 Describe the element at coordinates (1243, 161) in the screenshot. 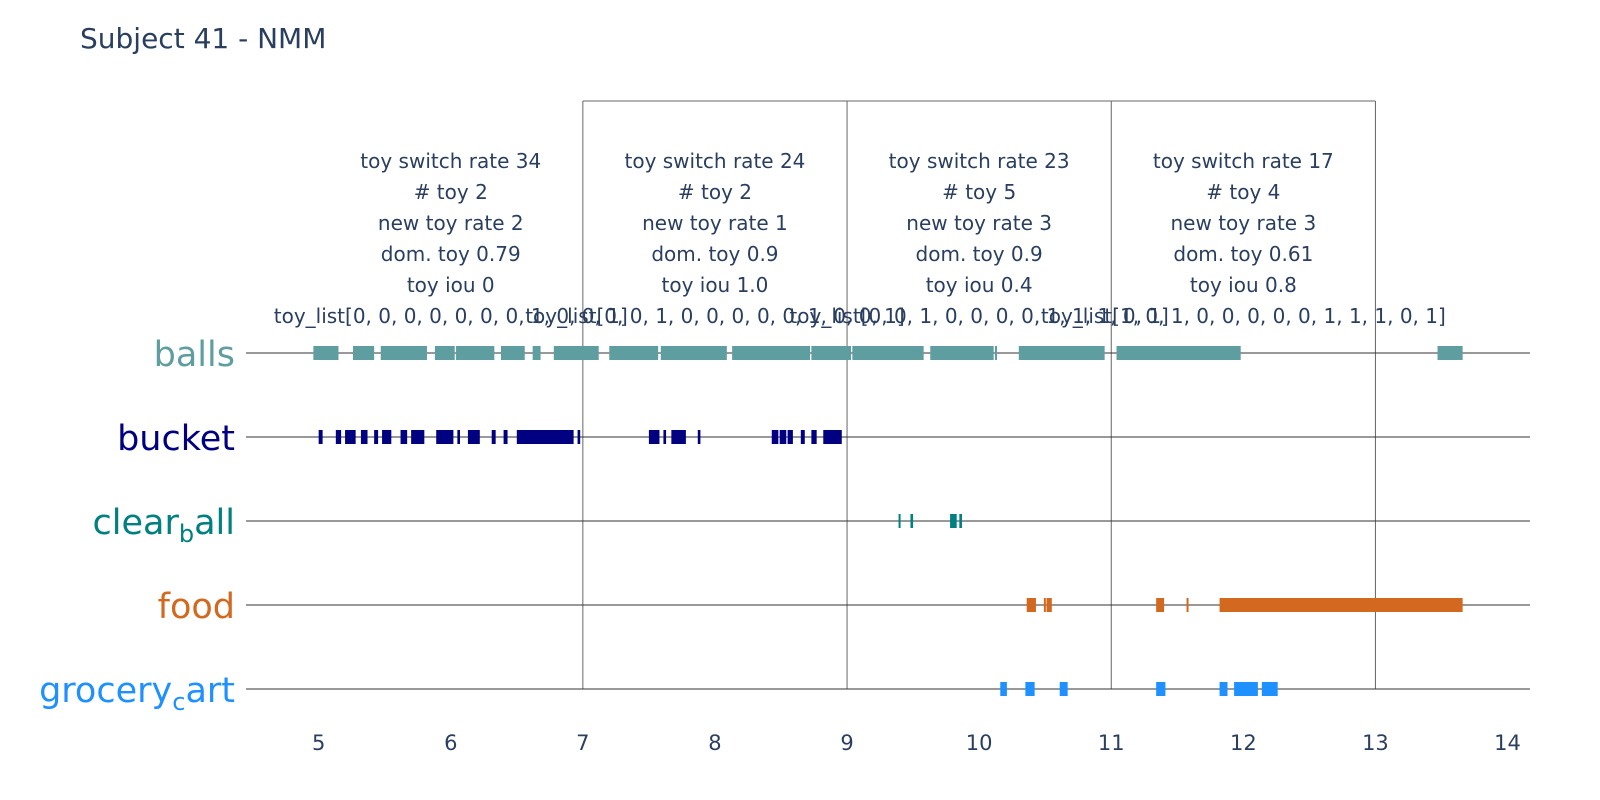

I see `window-4-switch: toy switch rate 17` at that location.